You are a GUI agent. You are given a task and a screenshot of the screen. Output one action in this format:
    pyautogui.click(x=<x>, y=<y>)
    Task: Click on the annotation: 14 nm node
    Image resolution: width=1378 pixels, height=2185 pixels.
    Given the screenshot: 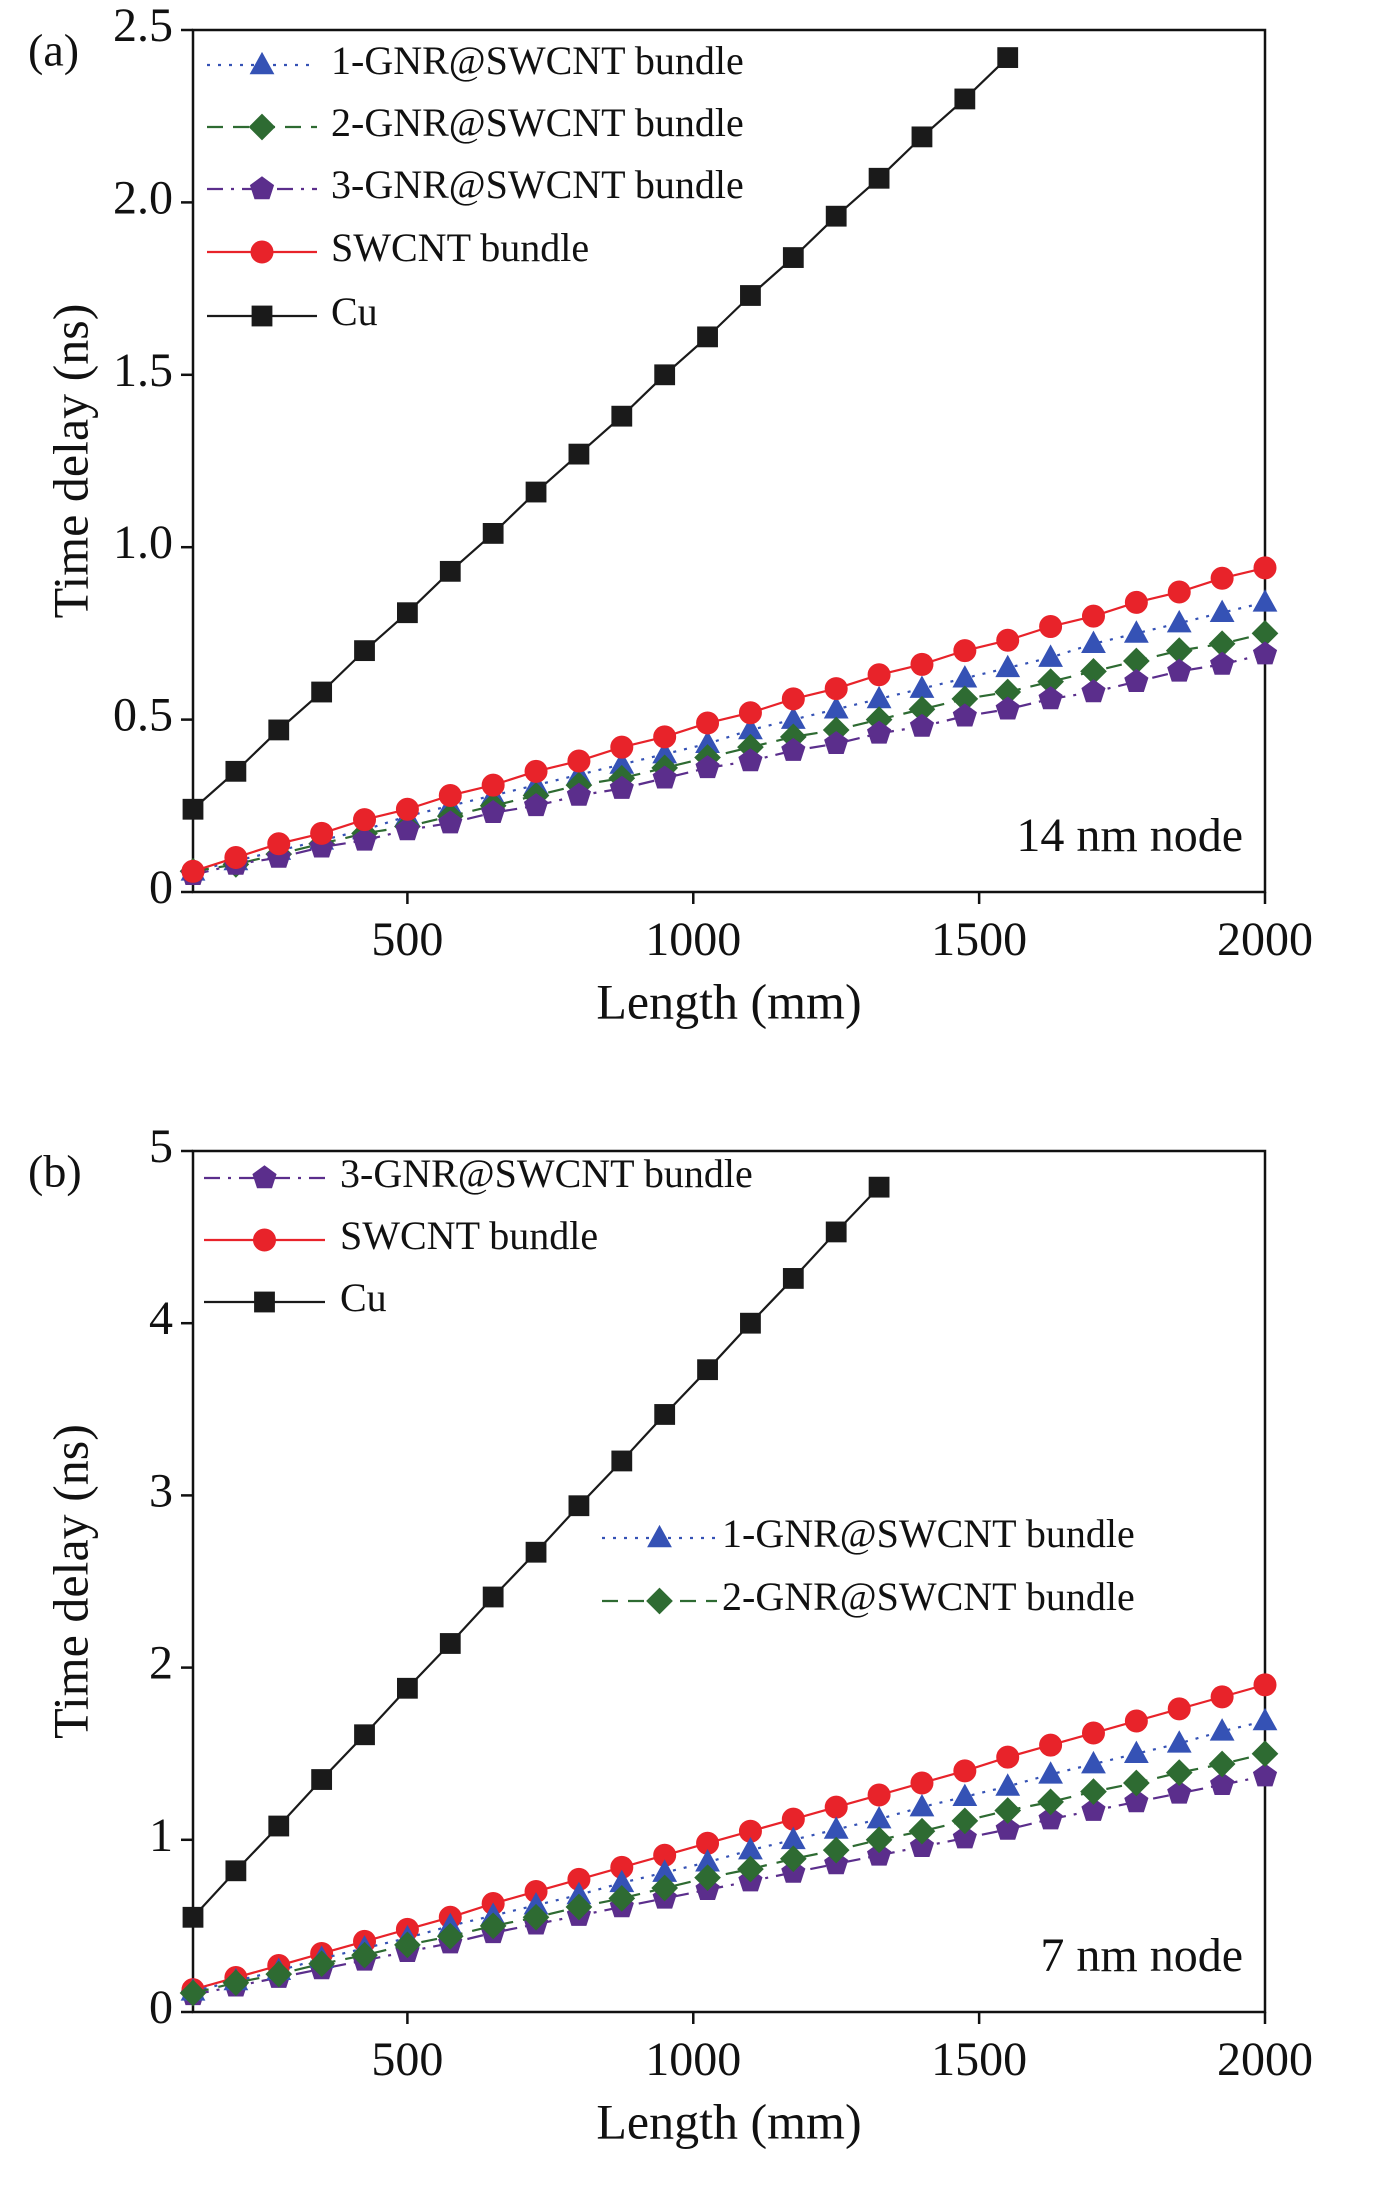 What is the action you would take?
    pyautogui.click(x=1129, y=835)
    